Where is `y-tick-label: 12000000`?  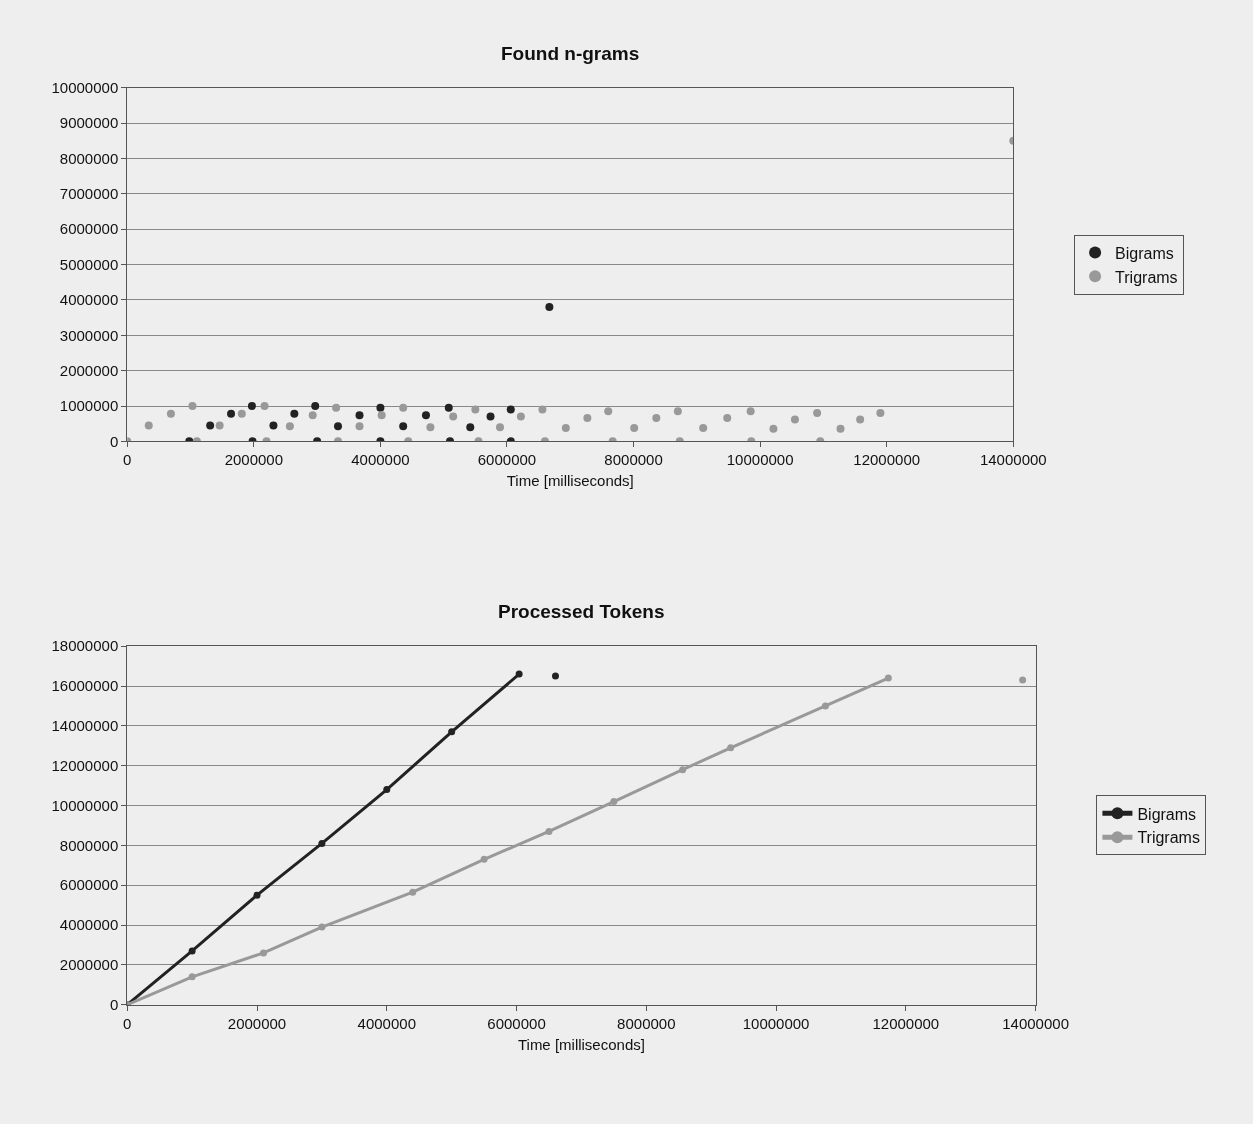 y-tick-label: 12000000 is located at coordinates (85, 765).